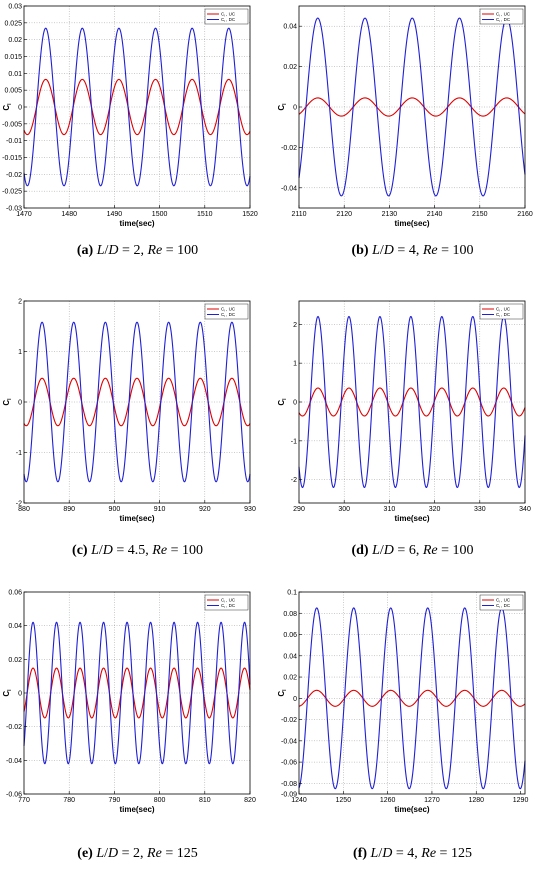  What do you see at coordinates (12, 124) in the screenshot?
I see `y-tick-label: -0.005` at bounding box center [12, 124].